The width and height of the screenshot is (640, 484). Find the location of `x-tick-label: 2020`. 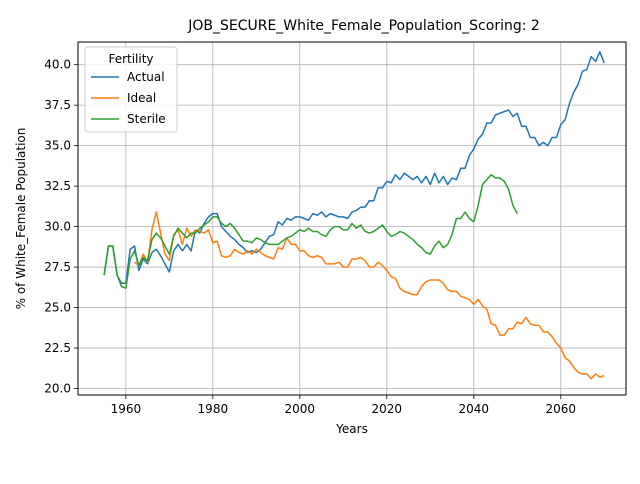

x-tick-label: 2020 is located at coordinates (387, 409).